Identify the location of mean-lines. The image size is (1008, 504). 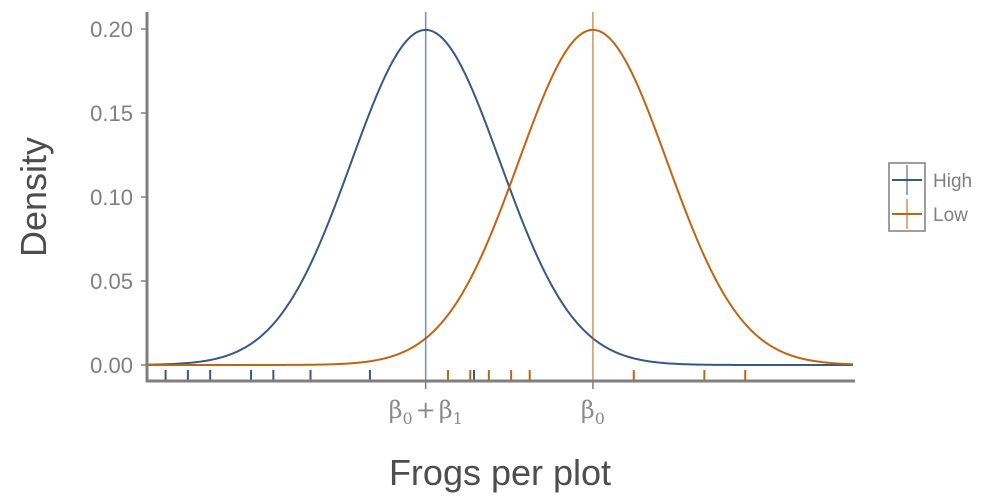
(509, 196).